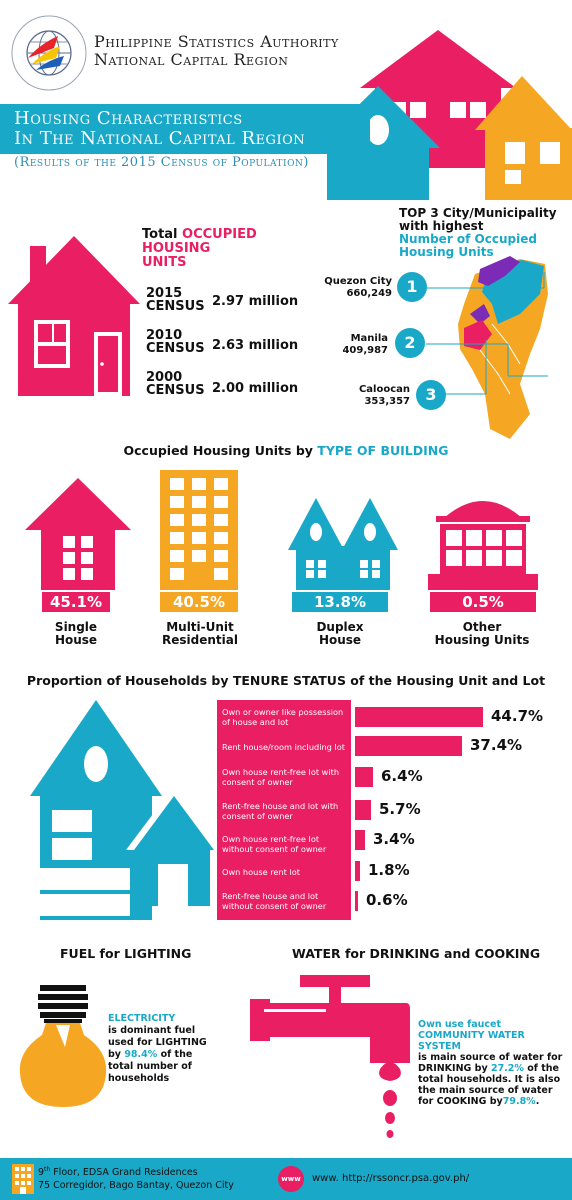  I want to click on census-2015-label: CENSUS, so click(175, 306).